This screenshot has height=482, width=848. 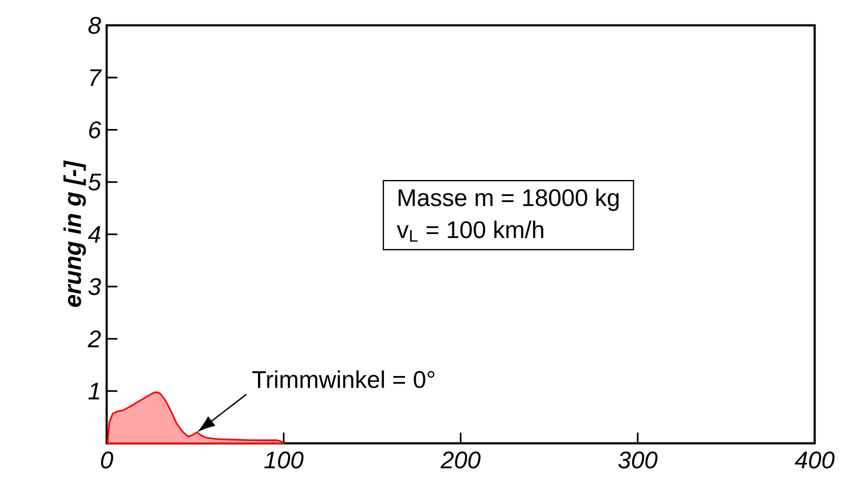 I want to click on y-tick-label: 1, so click(x=94, y=391).